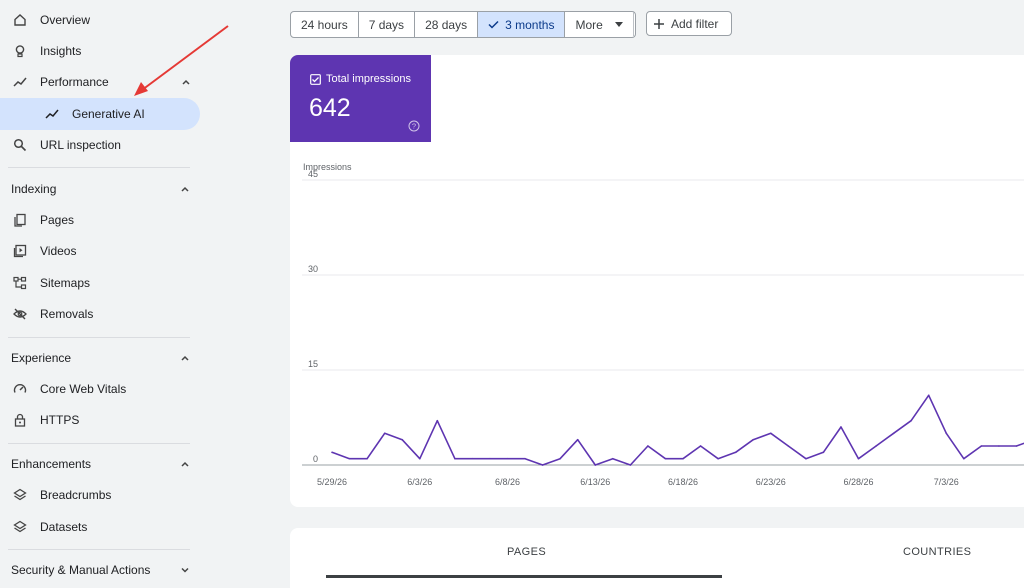 This screenshot has height=588, width=1024. I want to click on section-title: Enhancements, so click(51, 464).